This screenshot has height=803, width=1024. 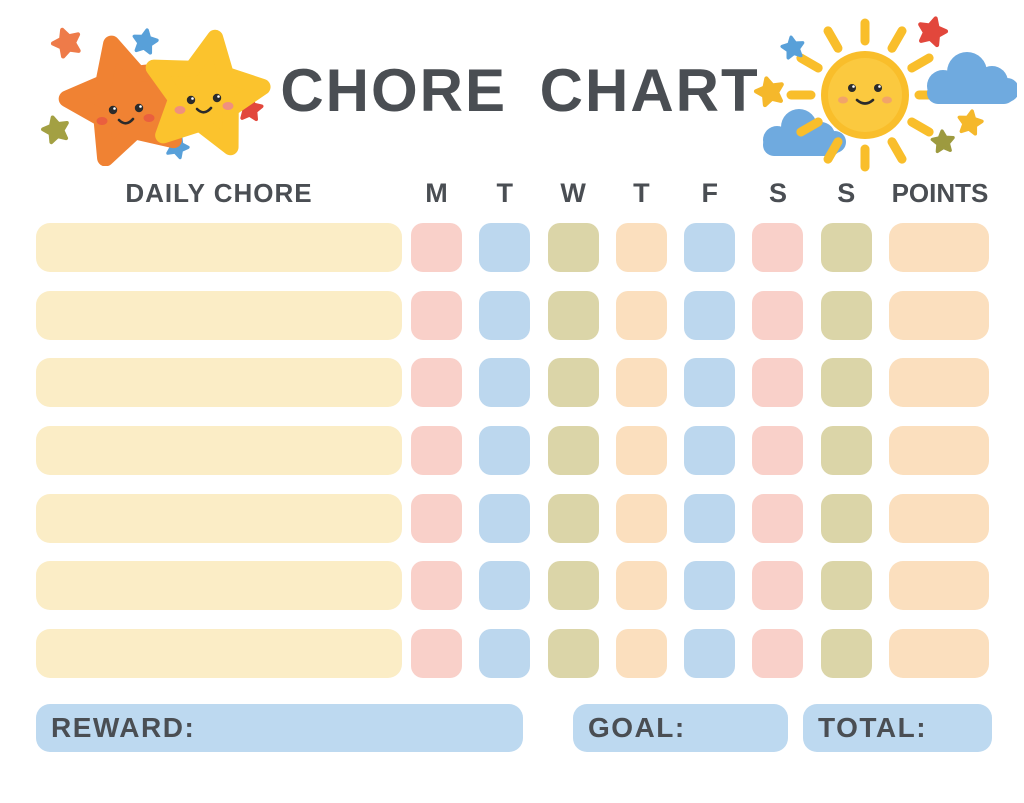 I want to click on yellow-star-icon, so click(x=206, y=89).